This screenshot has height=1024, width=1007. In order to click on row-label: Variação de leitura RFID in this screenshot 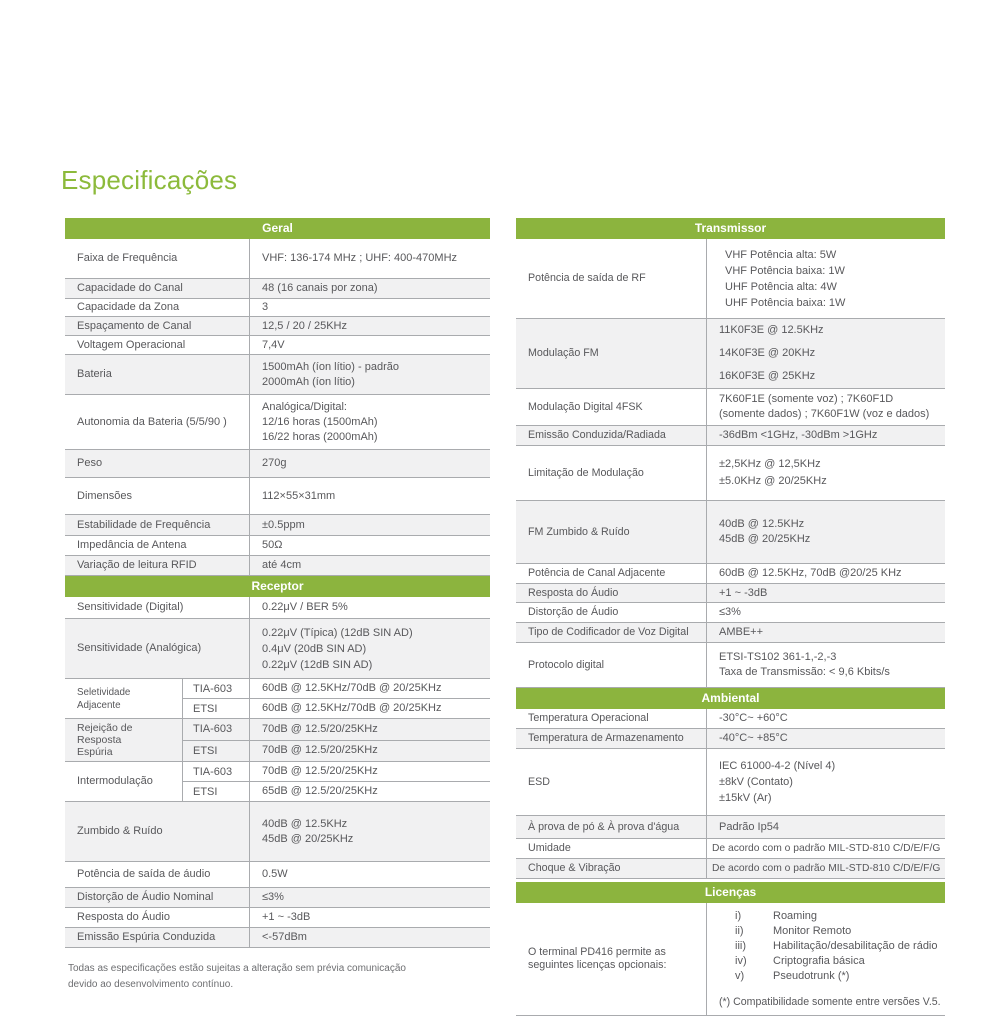, I will do `click(157, 565)`.